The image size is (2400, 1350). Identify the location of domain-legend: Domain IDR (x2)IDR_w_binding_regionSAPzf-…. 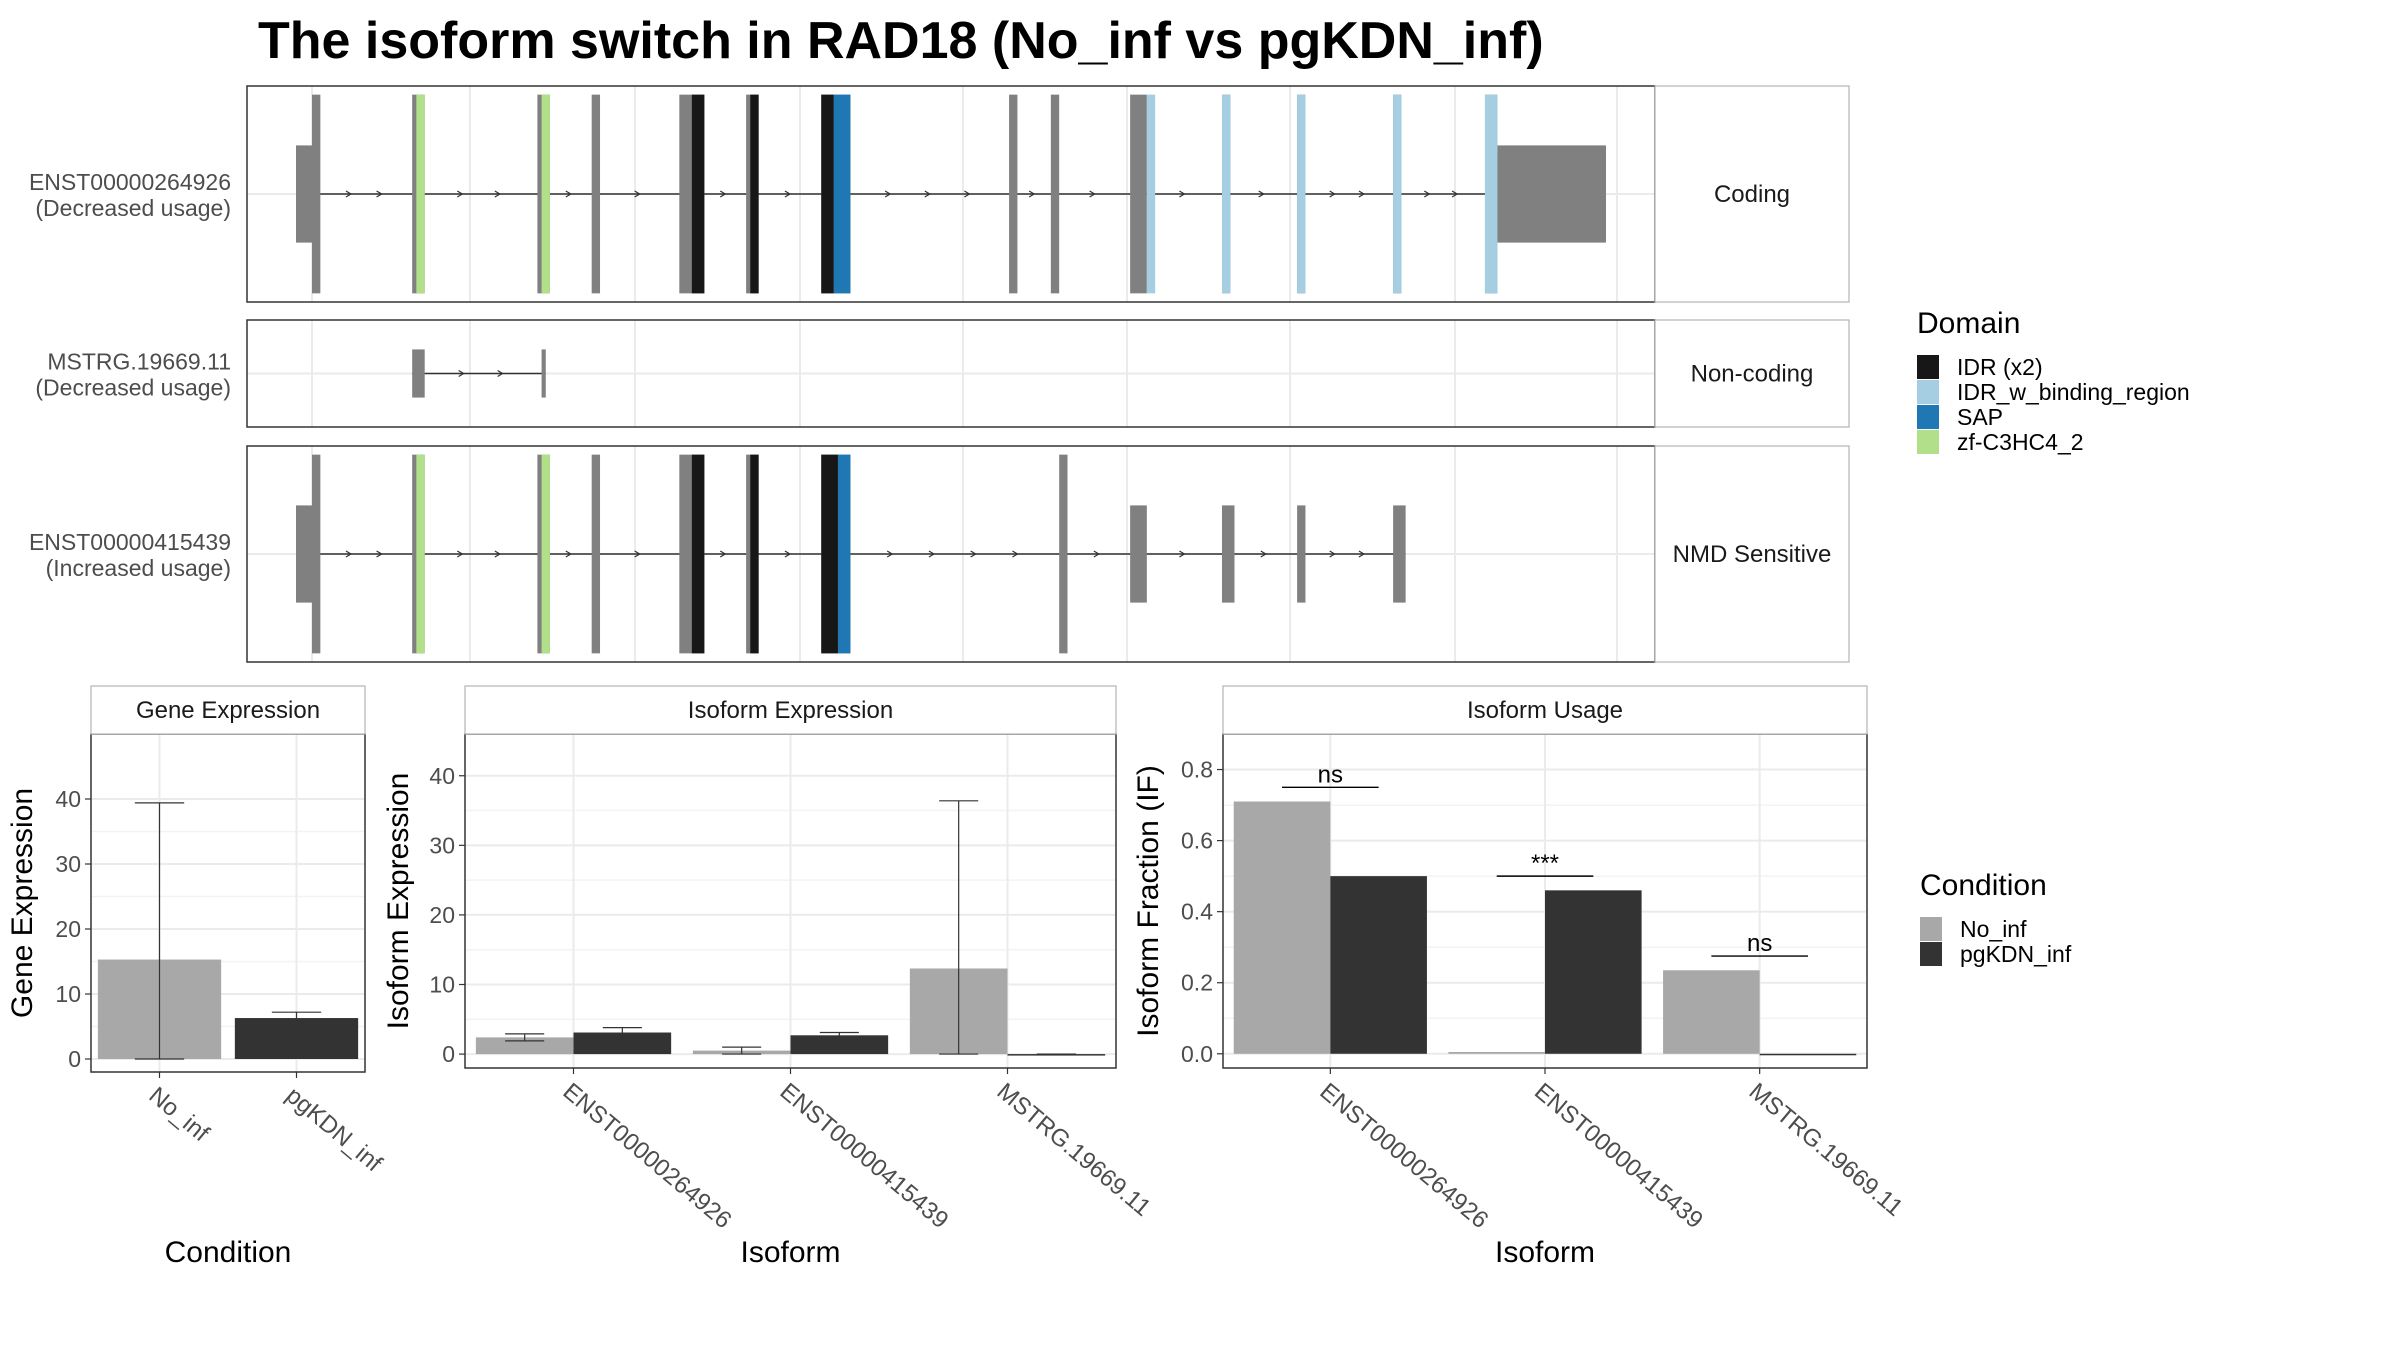
(2053, 381).